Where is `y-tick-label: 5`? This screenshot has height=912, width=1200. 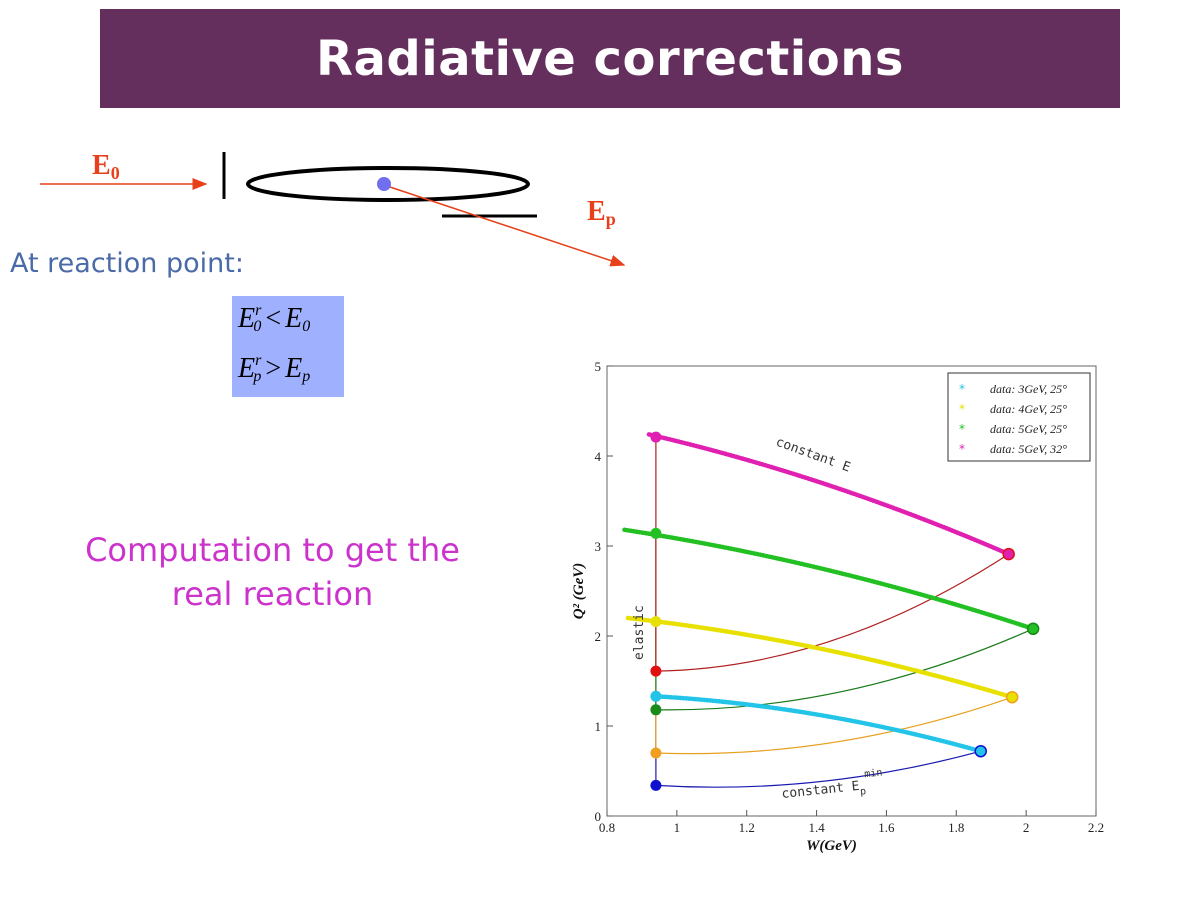 y-tick-label: 5 is located at coordinates (598, 366).